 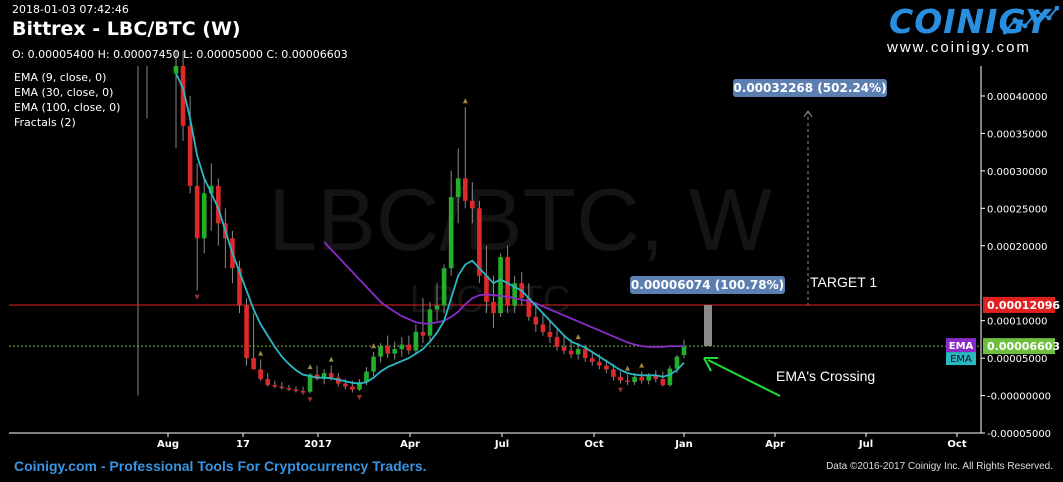 What do you see at coordinates (1017, 322) in the screenshot?
I see `y-tick-label: 0.00010000` at bounding box center [1017, 322].